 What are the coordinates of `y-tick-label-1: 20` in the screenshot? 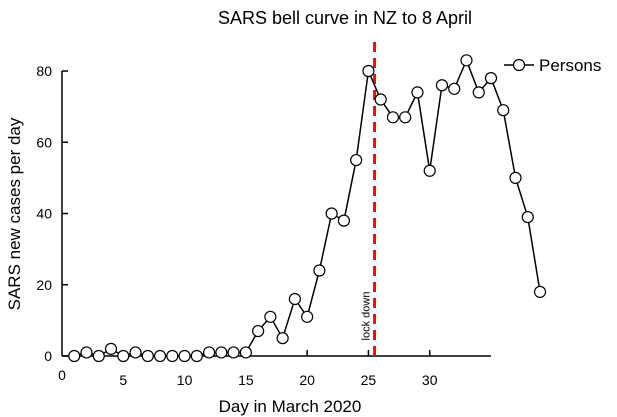 It's located at (44, 285).